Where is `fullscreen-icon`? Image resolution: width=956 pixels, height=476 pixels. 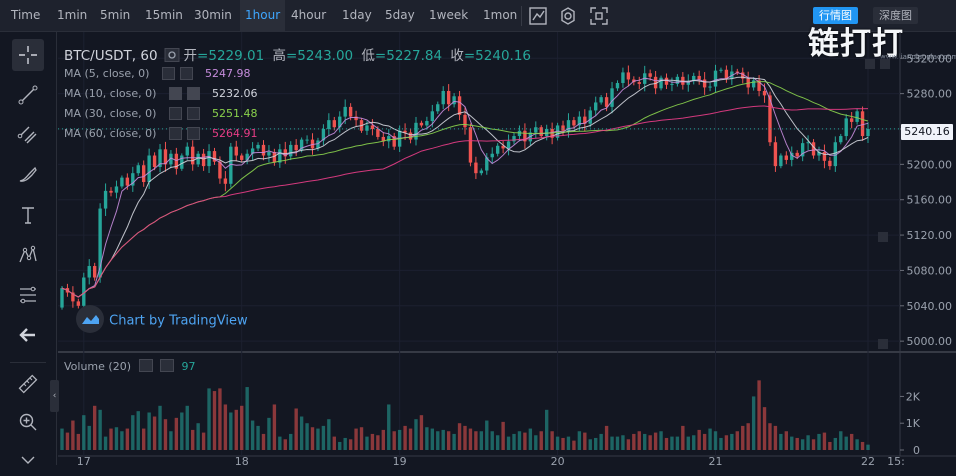
fullscreen-icon is located at coordinates (599, 16).